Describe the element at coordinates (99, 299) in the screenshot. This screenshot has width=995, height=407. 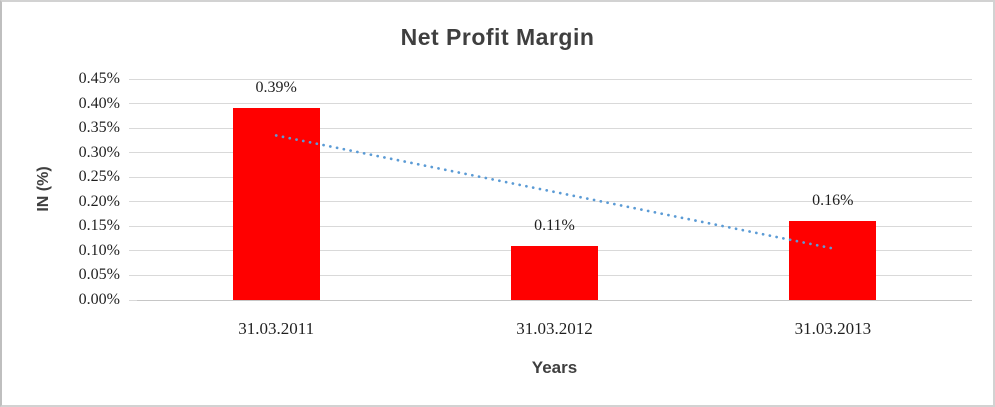
I see `y-tick-label: 0.00%` at that location.